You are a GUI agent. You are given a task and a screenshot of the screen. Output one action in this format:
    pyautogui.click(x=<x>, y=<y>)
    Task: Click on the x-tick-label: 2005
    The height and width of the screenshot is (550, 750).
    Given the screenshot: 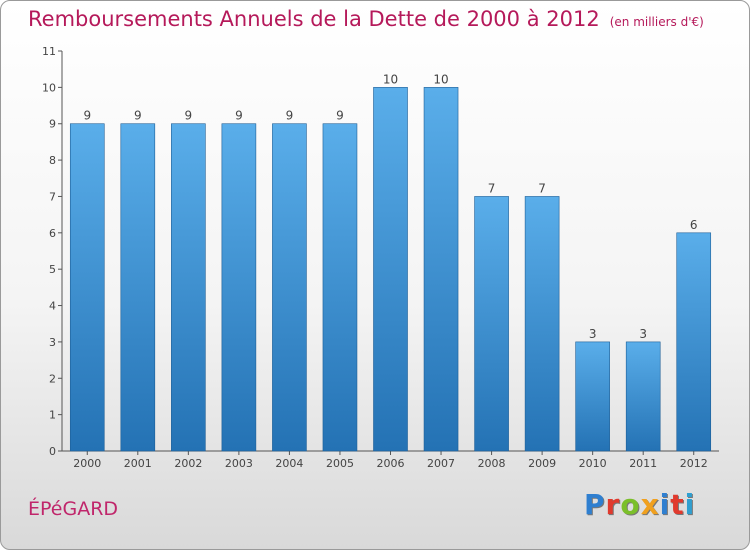 What is the action you would take?
    pyautogui.click(x=340, y=463)
    